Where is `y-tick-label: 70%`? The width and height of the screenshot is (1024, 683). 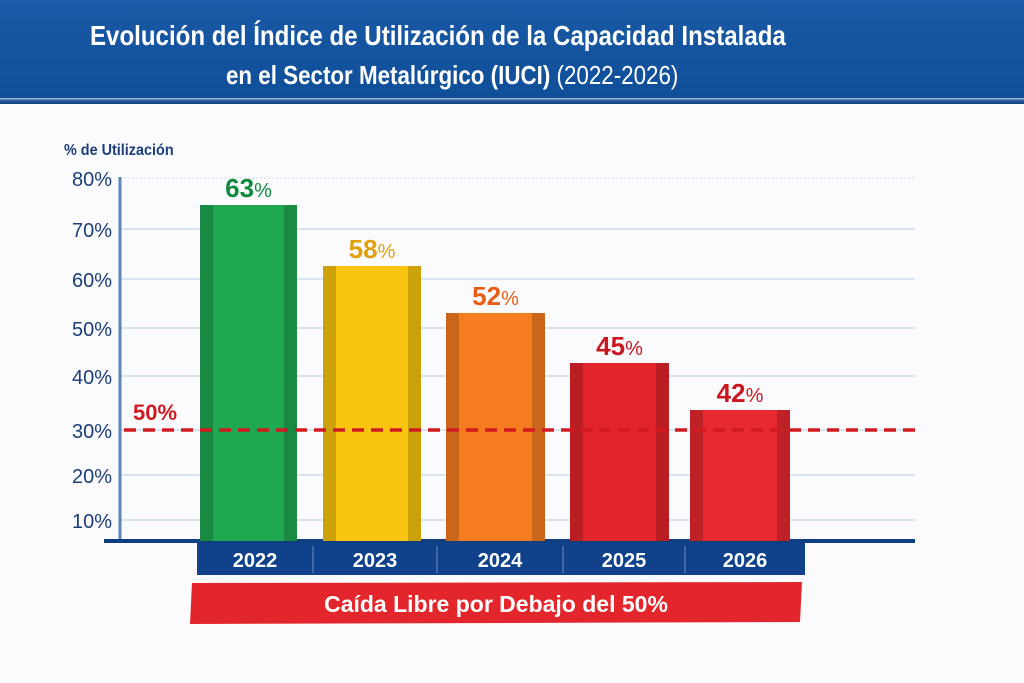
y-tick-label: 70% is located at coordinates (92, 231).